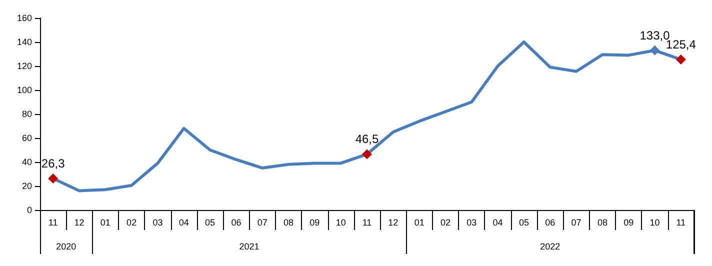 The image size is (712, 266). What do you see at coordinates (53, 163) in the screenshot?
I see `data-label: 26,3` at bounding box center [53, 163].